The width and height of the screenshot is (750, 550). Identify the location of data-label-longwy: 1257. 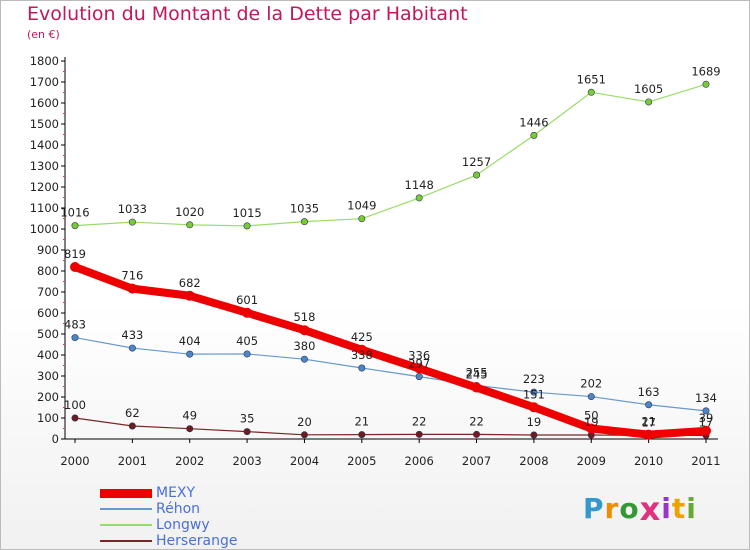
(476, 162).